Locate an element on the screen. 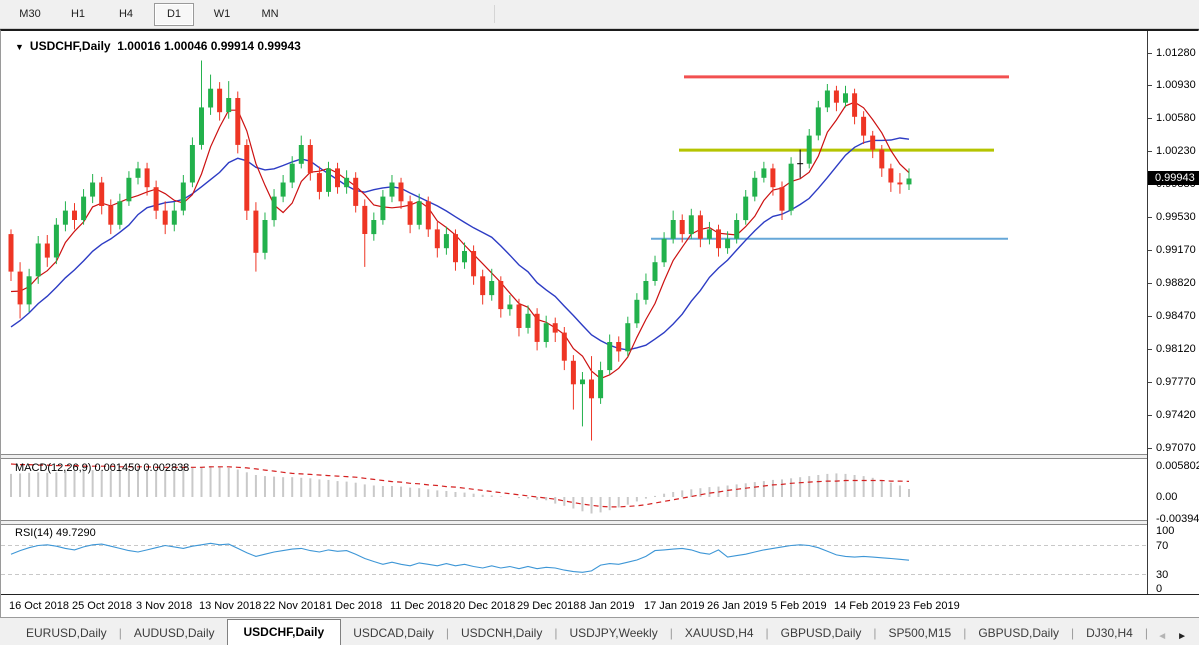 The width and height of the screenshot is (1199, 645). toolbar-separator is located at coordinates (494, 14).